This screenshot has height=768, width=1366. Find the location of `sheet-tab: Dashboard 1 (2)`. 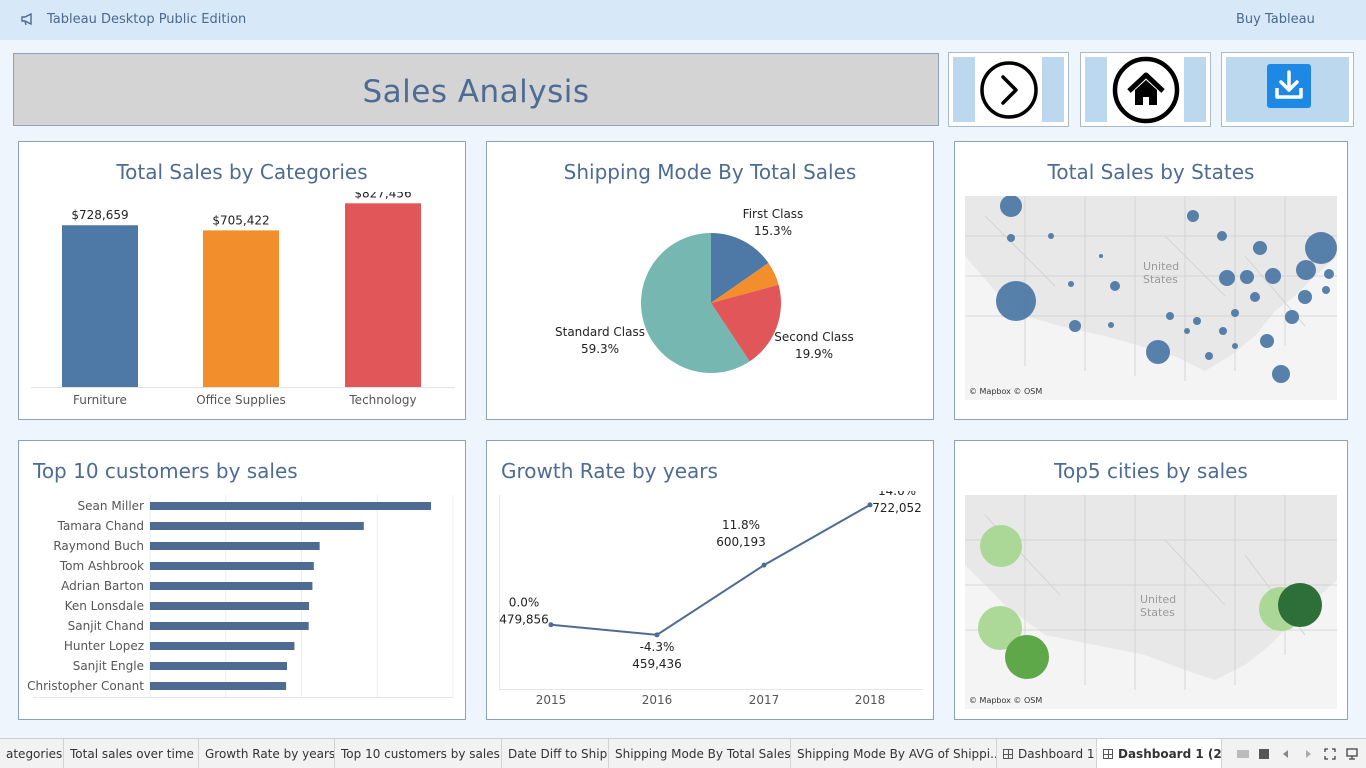

sheet-tab: Dashboard 1 (2) is located at coordinates (1159, 753).